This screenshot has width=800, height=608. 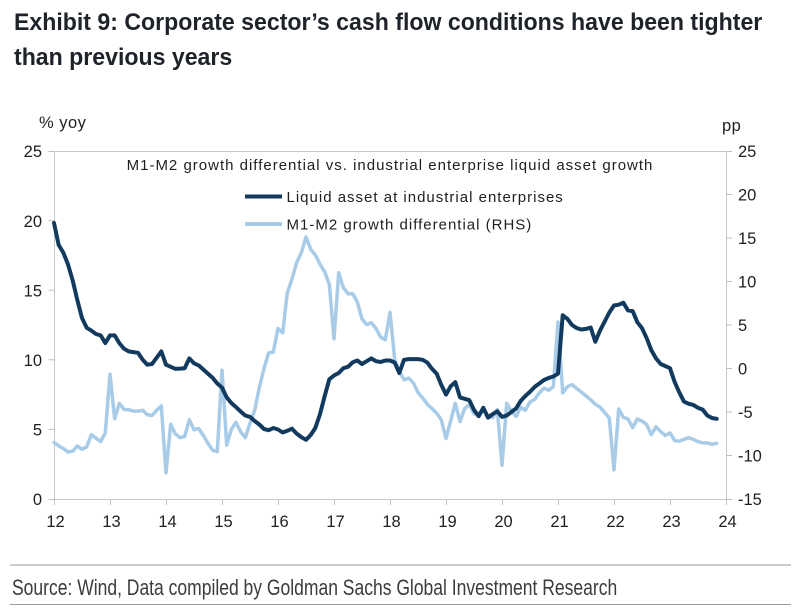 I want to click on svg-text: 16, so click(x=279, y=522).